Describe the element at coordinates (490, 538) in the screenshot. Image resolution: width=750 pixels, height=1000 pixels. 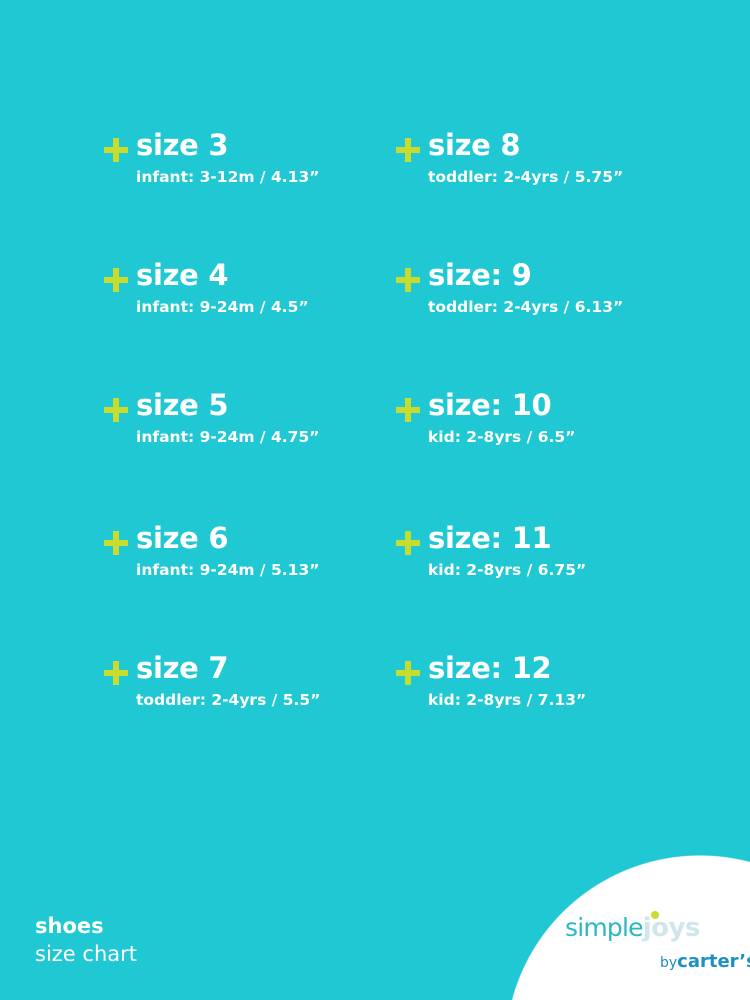
I see `size-title: size: 11` at that location.